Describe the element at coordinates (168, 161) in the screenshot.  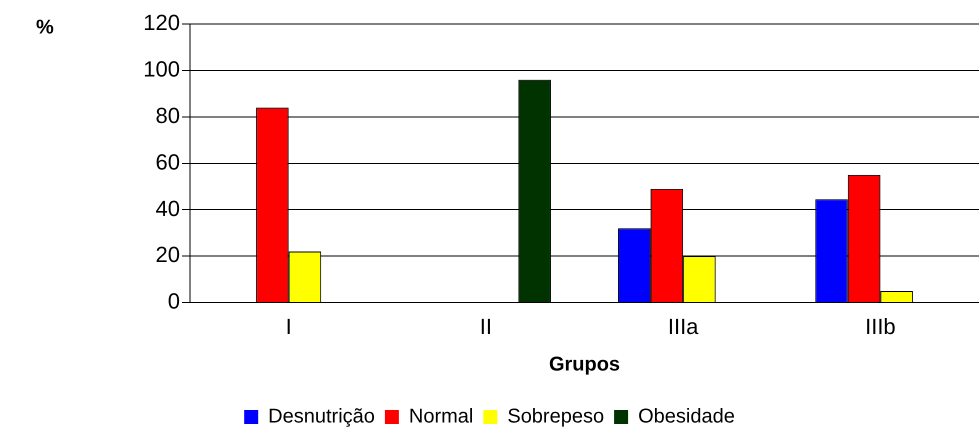
I see `y-tick-label: 60` at that location.